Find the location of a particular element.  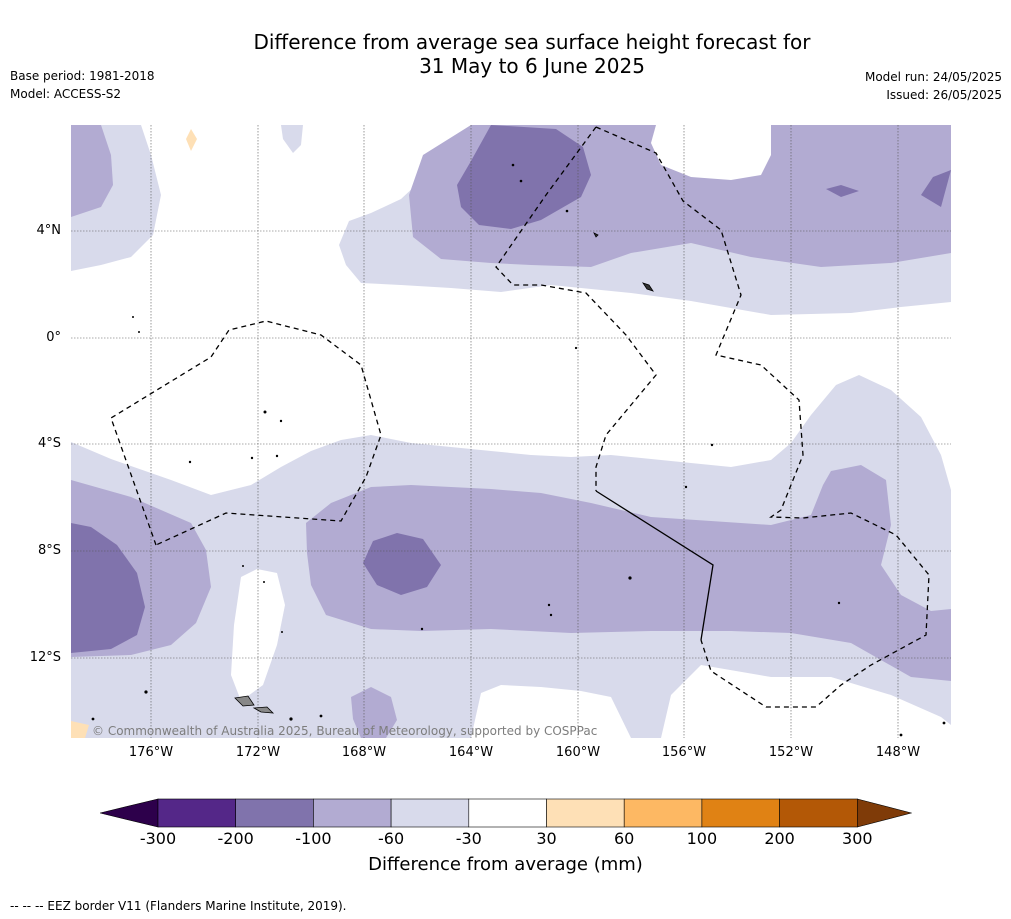

colorbar-tick: 30 is located at coordinates (546, 838).